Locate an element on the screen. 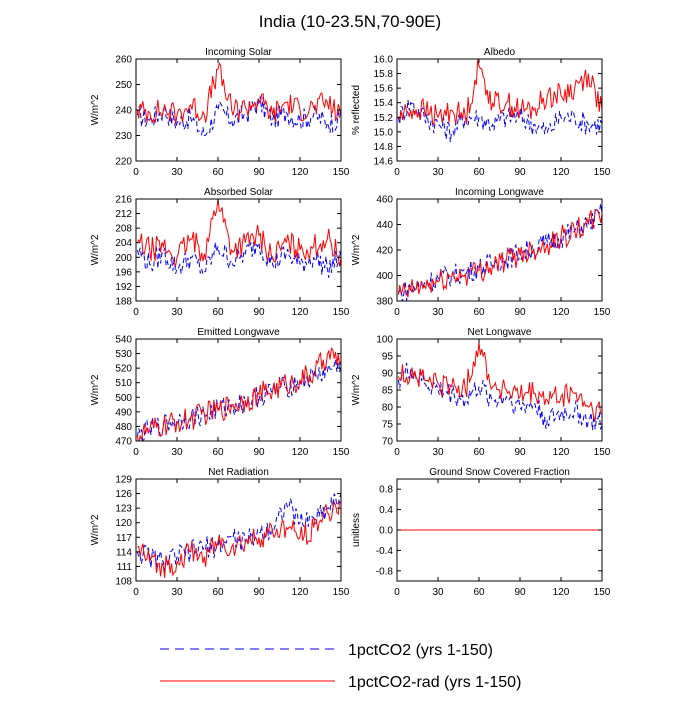 This screenshot has height=705, width=700. y-tick-label: 208 is located at coordinates (123, 229).